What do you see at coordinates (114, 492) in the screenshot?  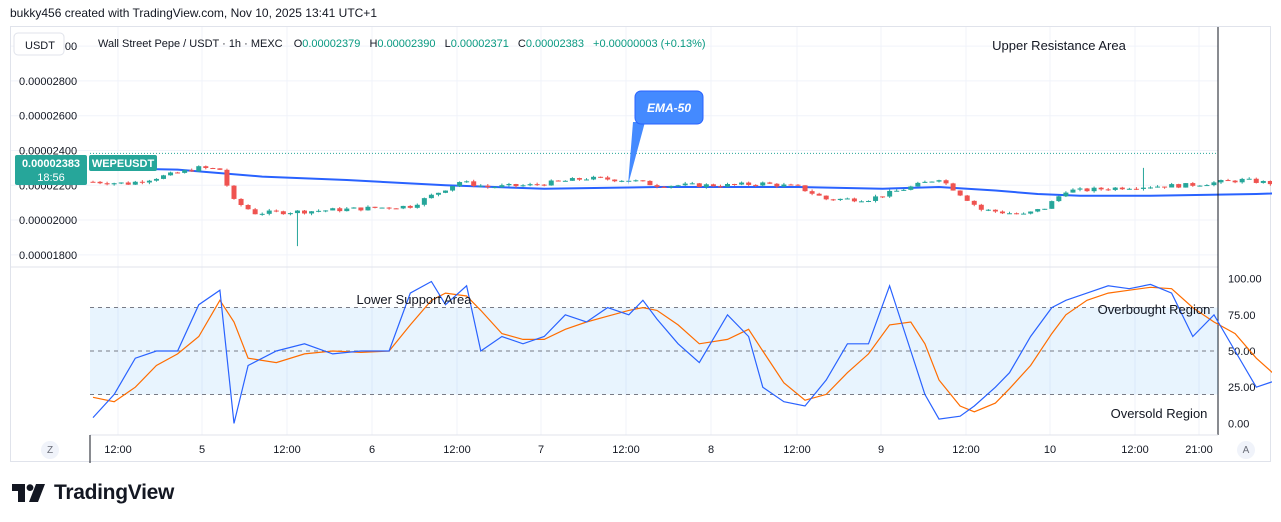 I see `brand-name: TradingView` at bounding box center [114, 492].